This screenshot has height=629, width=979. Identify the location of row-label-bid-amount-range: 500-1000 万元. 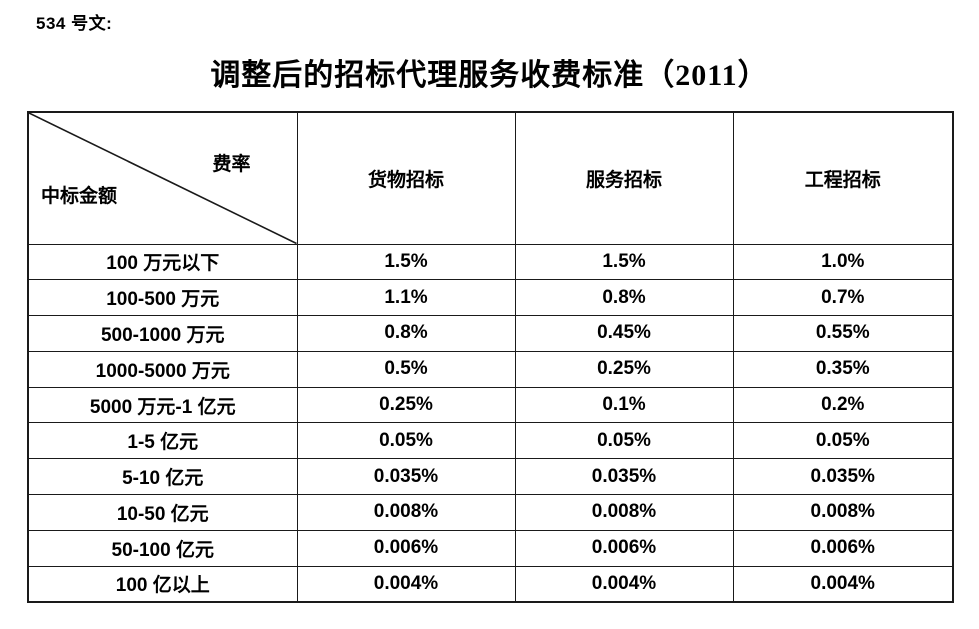
(162, 333).